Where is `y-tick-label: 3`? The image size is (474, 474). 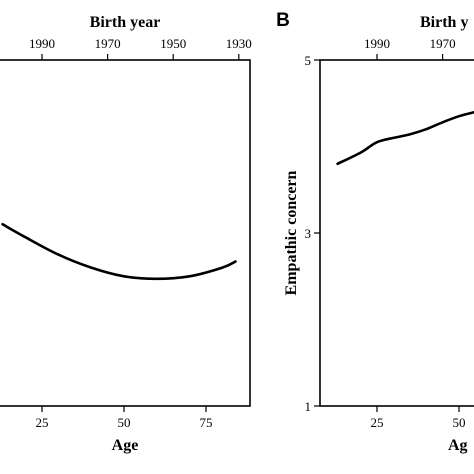 y-tick-label: 3 is located at coordinates (308, 233).